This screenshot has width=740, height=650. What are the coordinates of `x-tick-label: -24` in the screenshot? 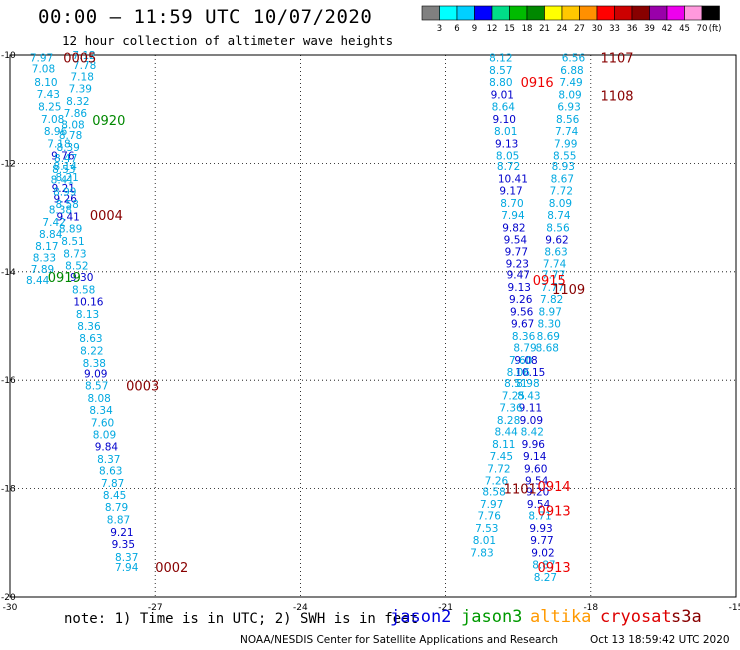 It's located at (300, 608).